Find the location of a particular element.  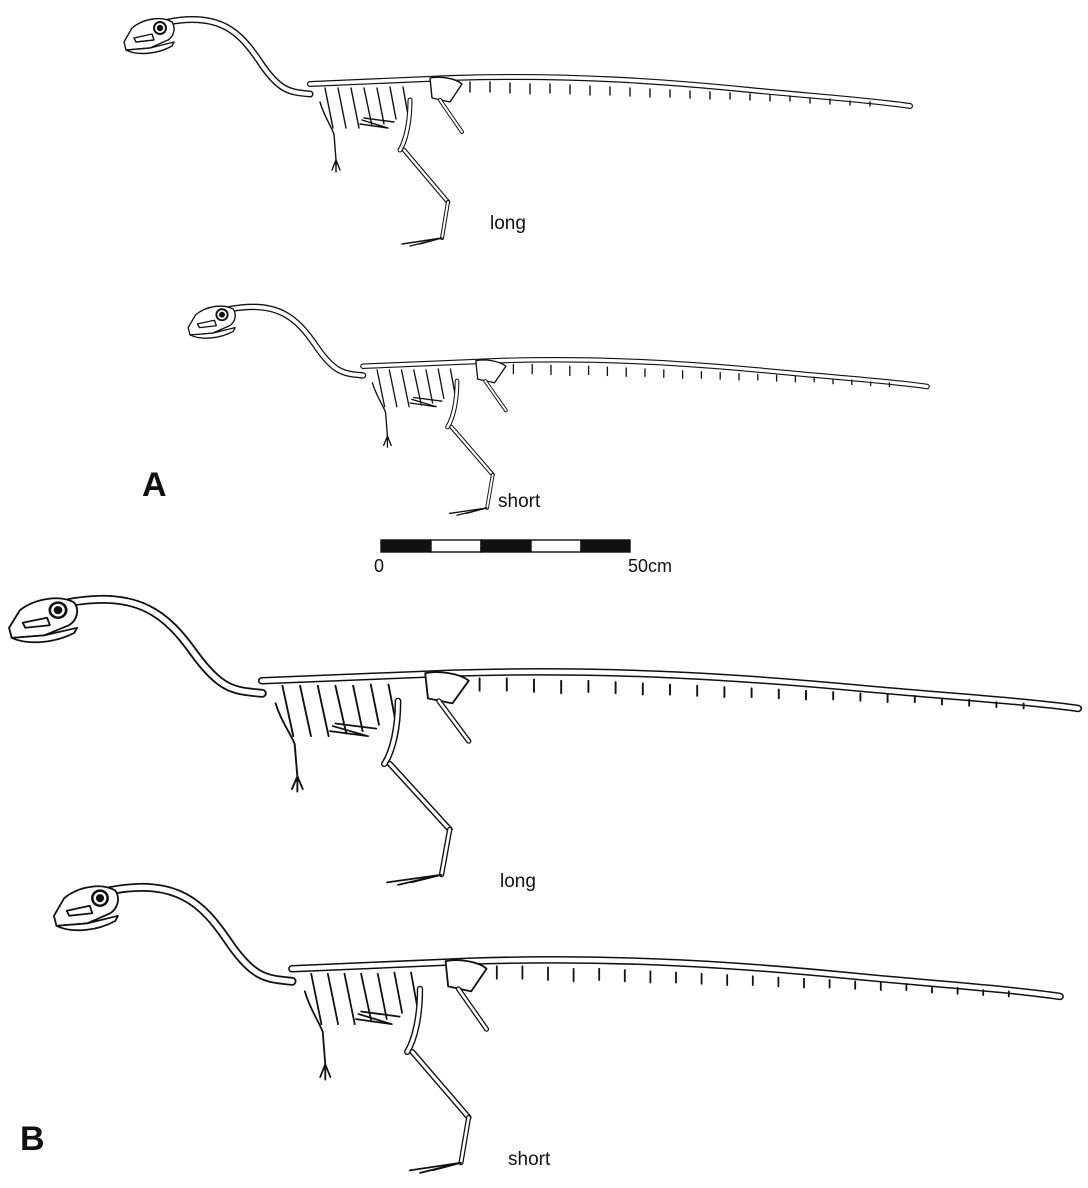

scale-end-label: 50cm is located at coordinates (650, 566).